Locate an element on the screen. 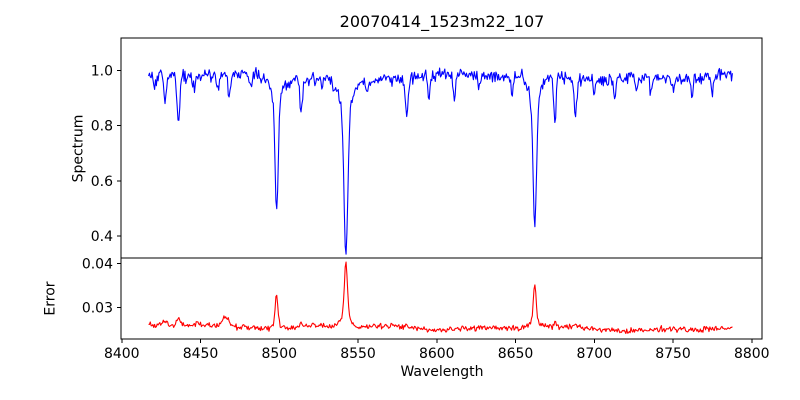  plot-title: 20070414_1523m22_107 is located at coordinates (442, 21).